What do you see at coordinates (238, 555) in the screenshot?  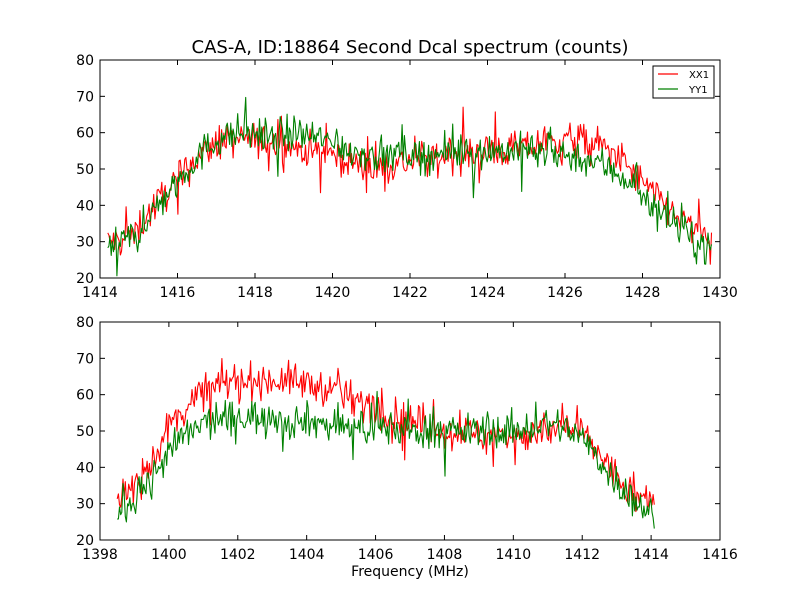 I see `x-tick-label: 1402` at bounding box center [238, 555].